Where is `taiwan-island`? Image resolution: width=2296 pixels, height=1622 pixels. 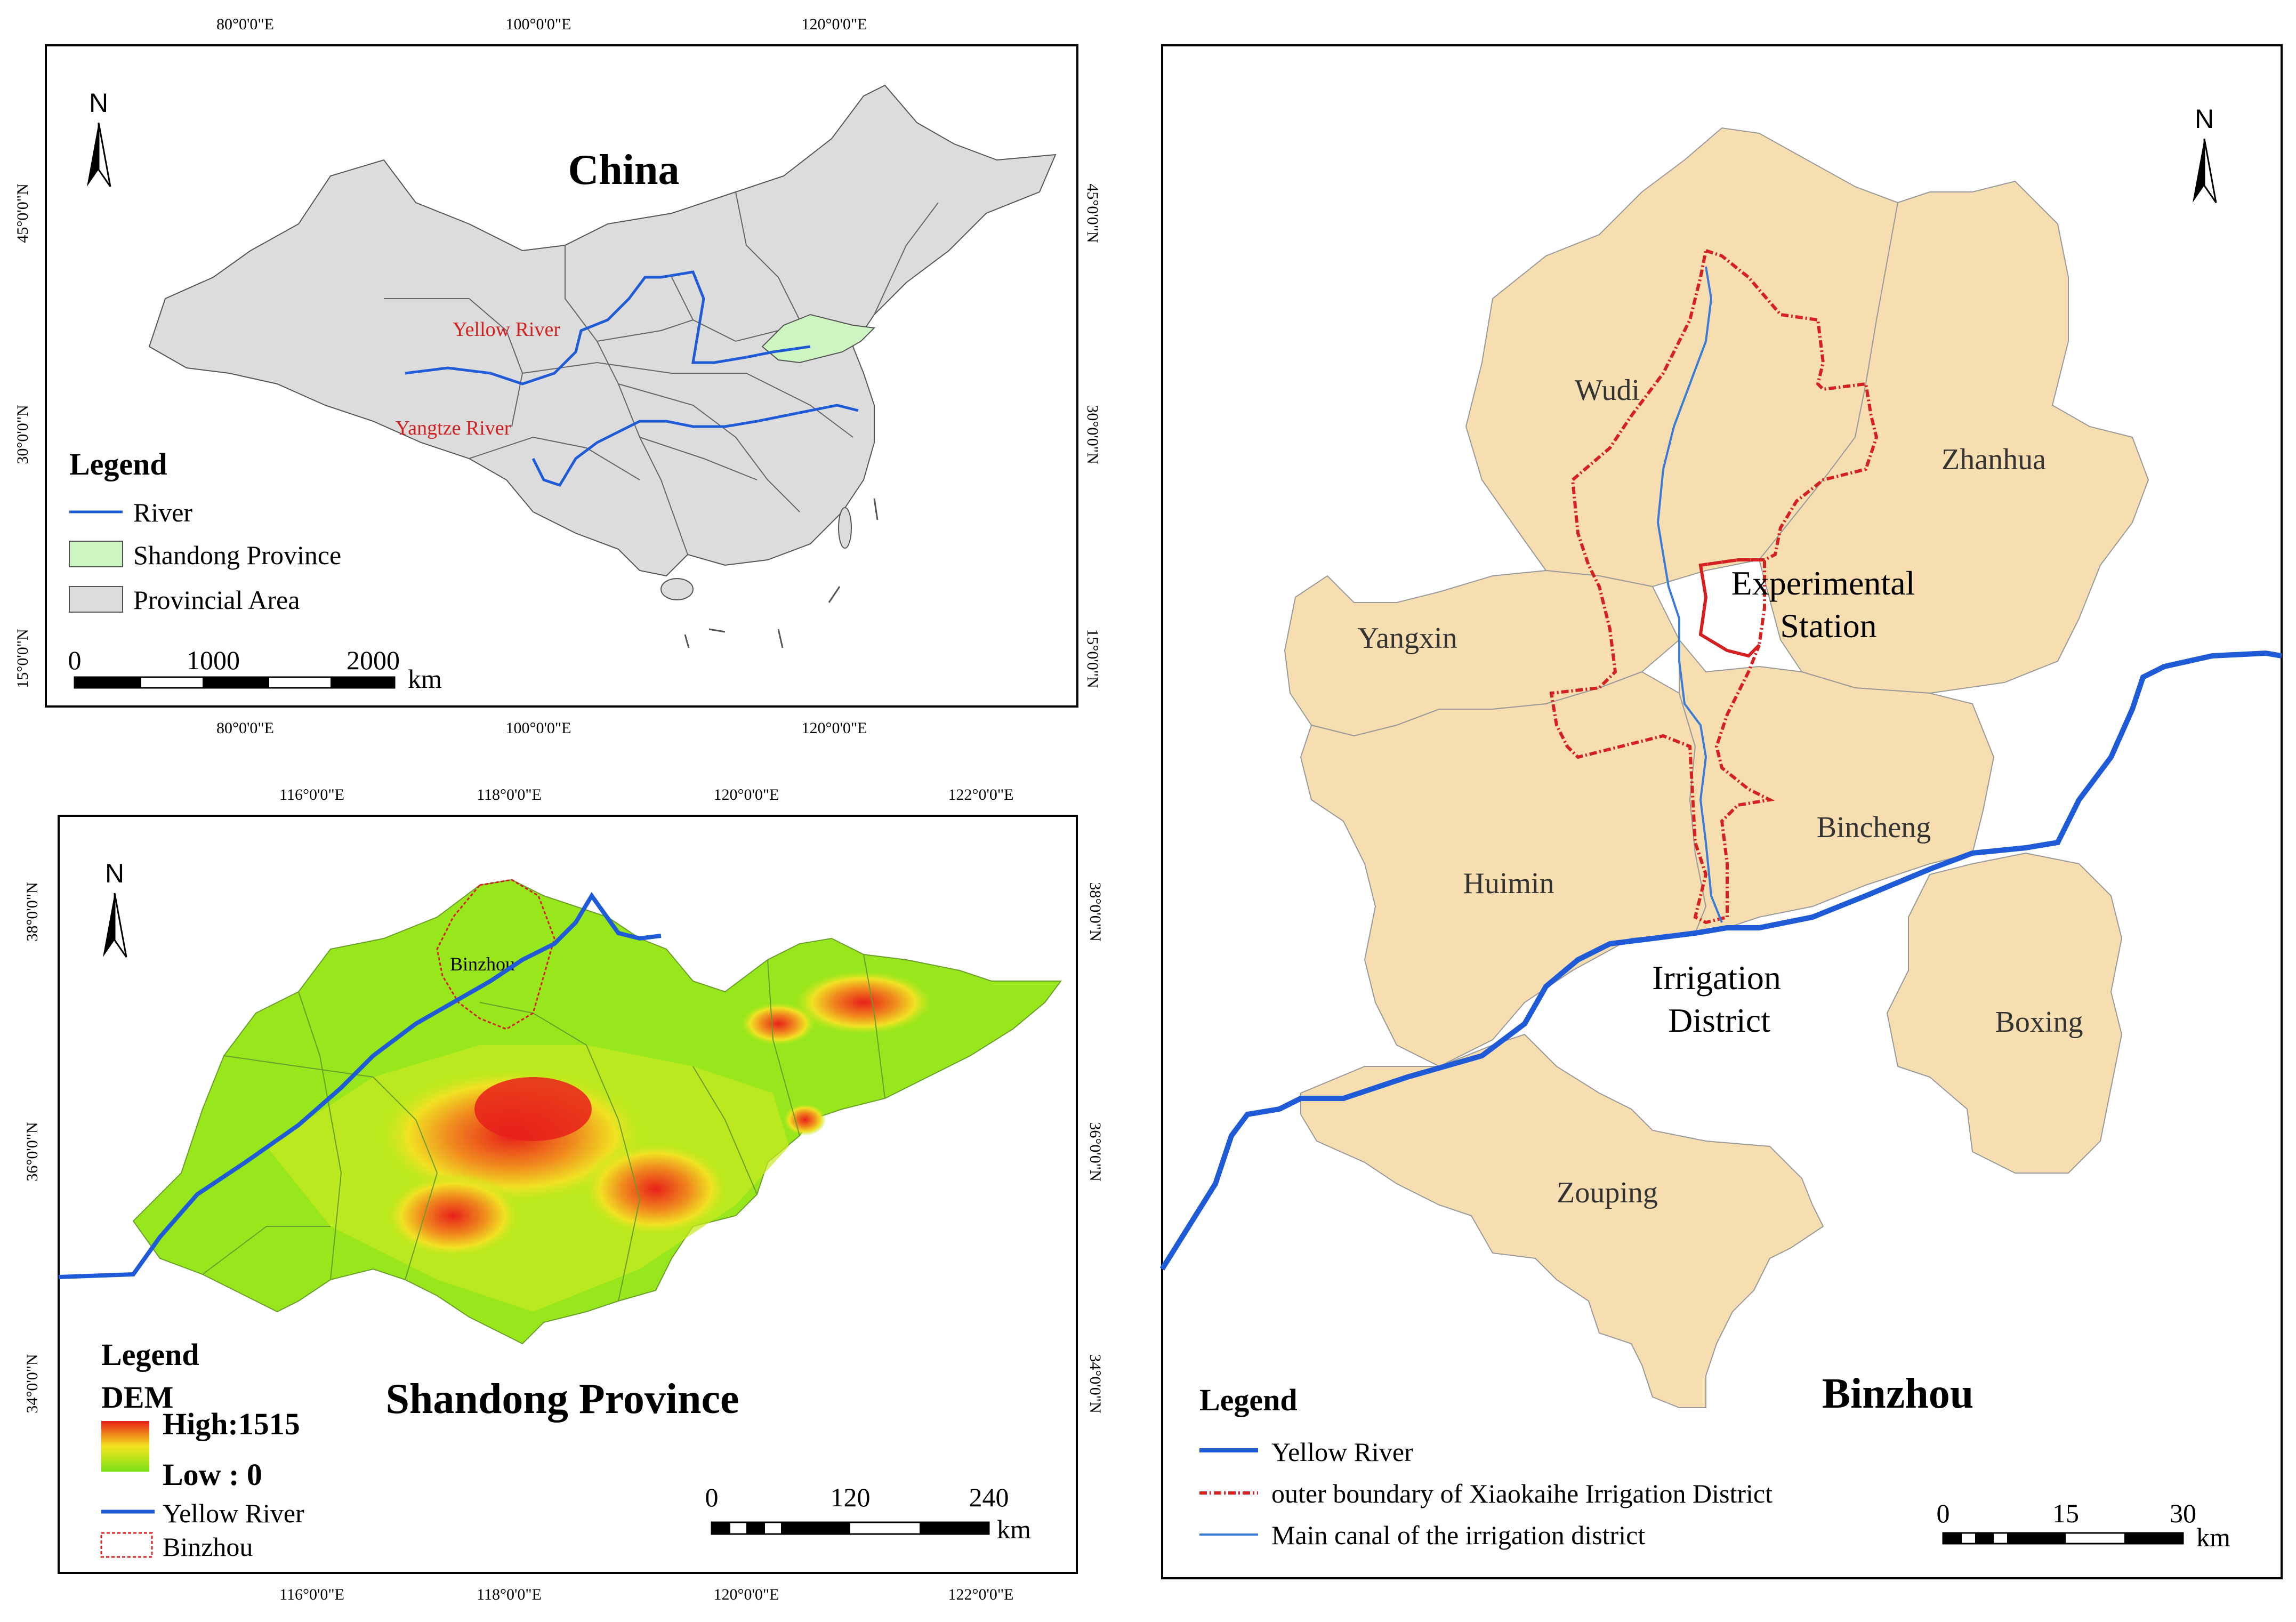
taiwan-island is located at coordinates (845, 528).